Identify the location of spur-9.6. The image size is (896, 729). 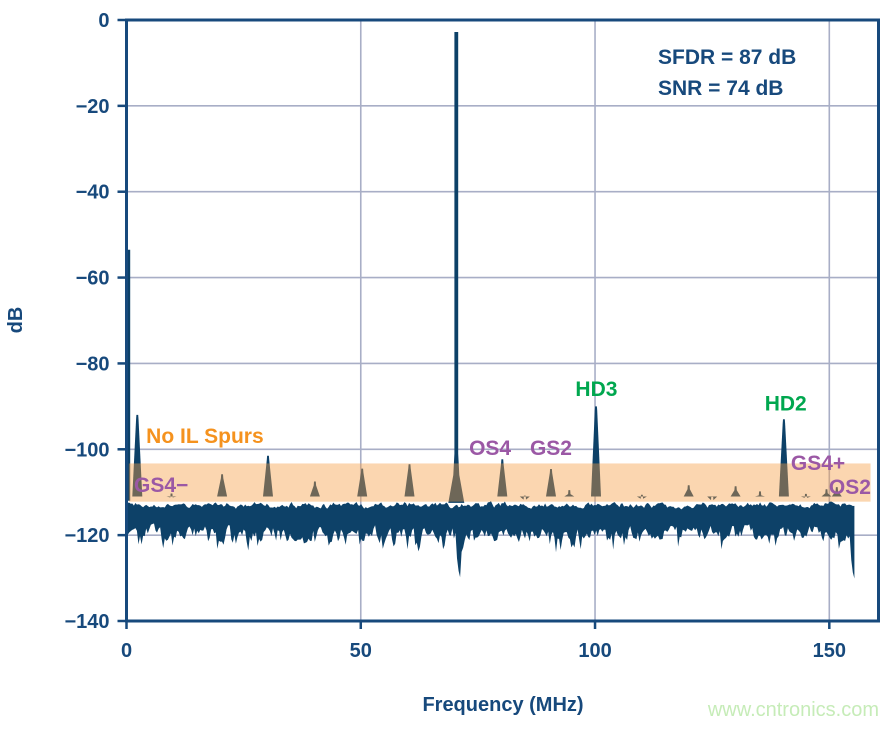
(171, 495).